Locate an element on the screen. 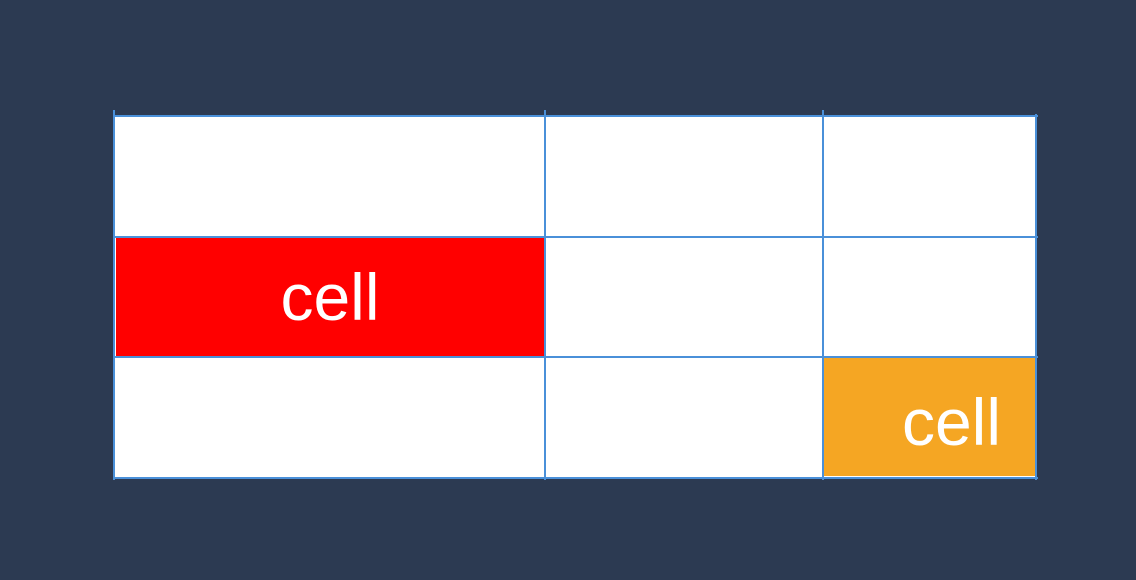 This screenshot has height=580, width=1136. highlighted-cell-red: cell is located at coordinates (330, 297).